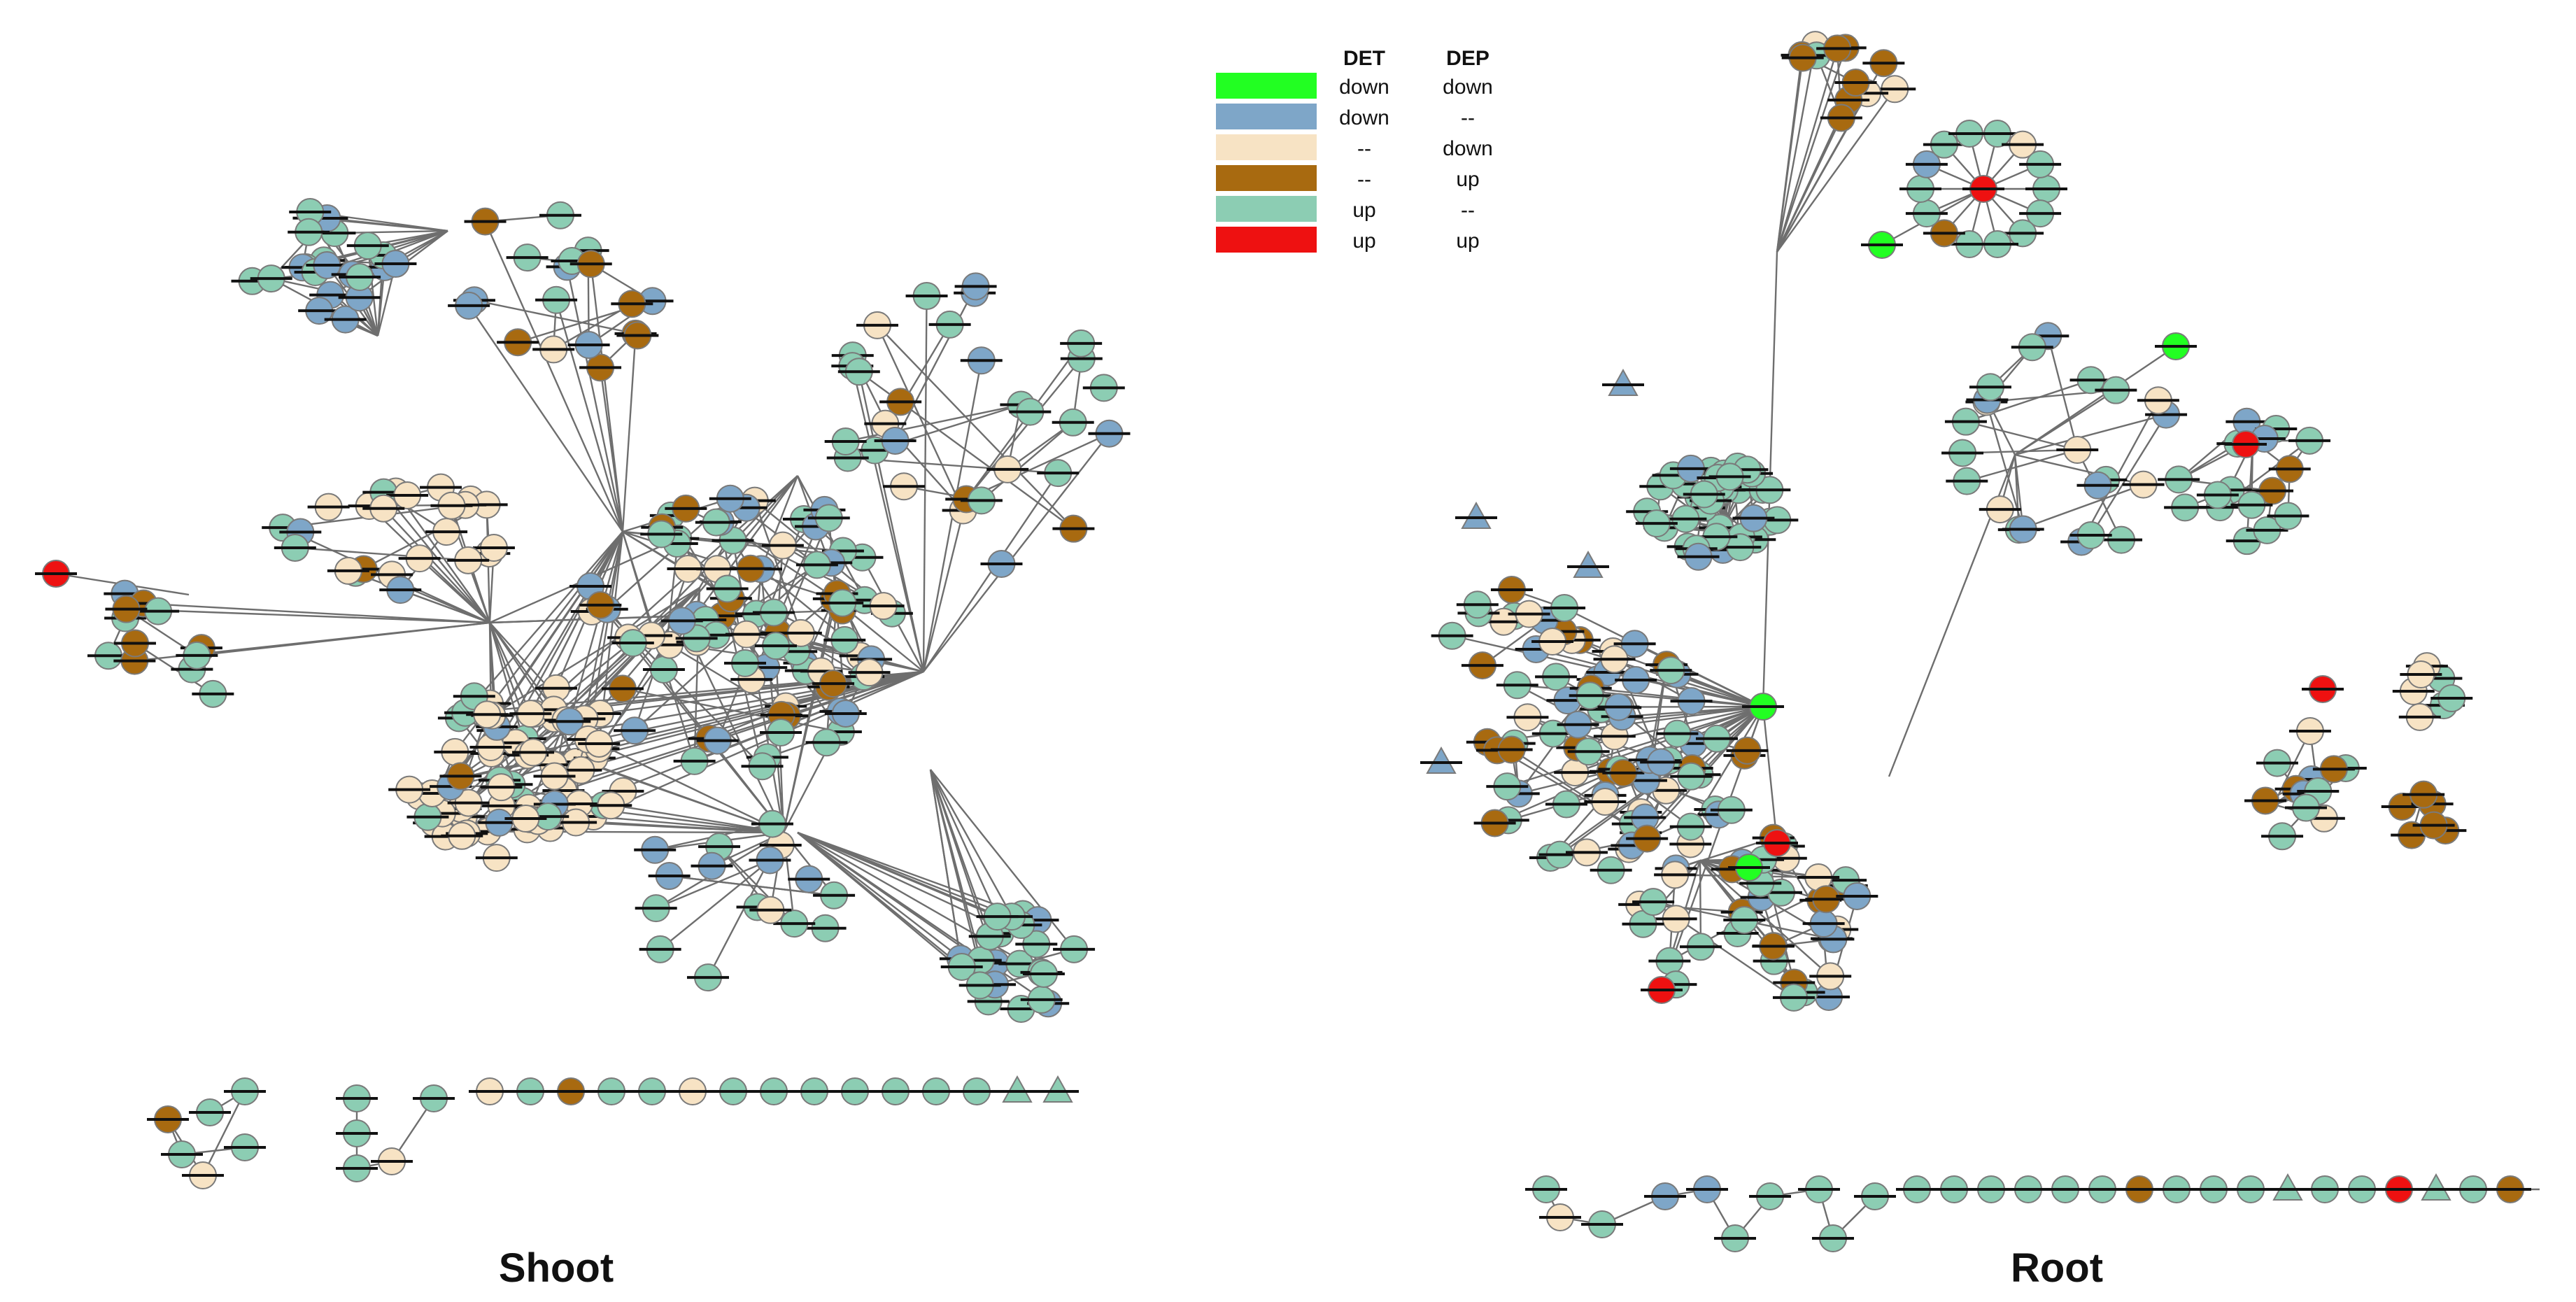 The width and height of the screenshot is (2576, 1302). What do you see at coordinates (1266, 86) in the screenshot?
I see `legend-swatch-det-down-dep-down` at bounding box center [1266, 86].